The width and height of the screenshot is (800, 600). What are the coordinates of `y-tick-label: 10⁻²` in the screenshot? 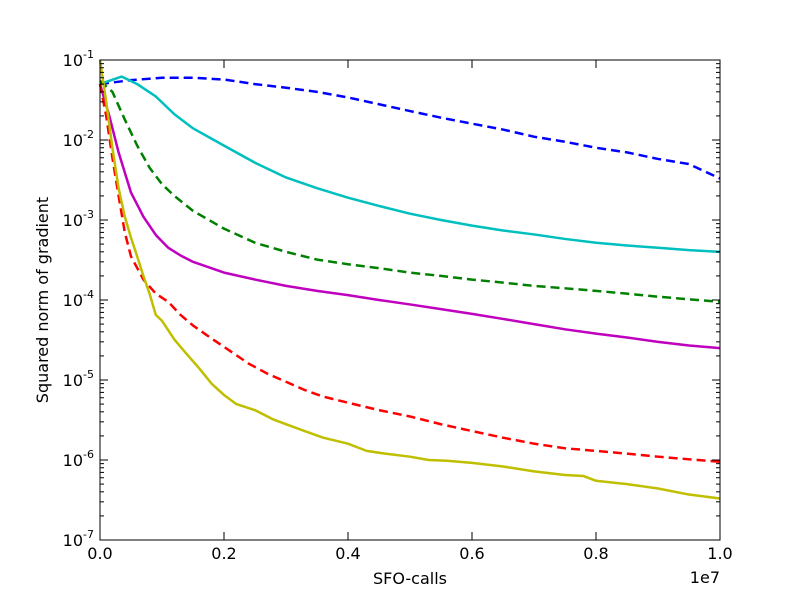 It's located at (78, 139).